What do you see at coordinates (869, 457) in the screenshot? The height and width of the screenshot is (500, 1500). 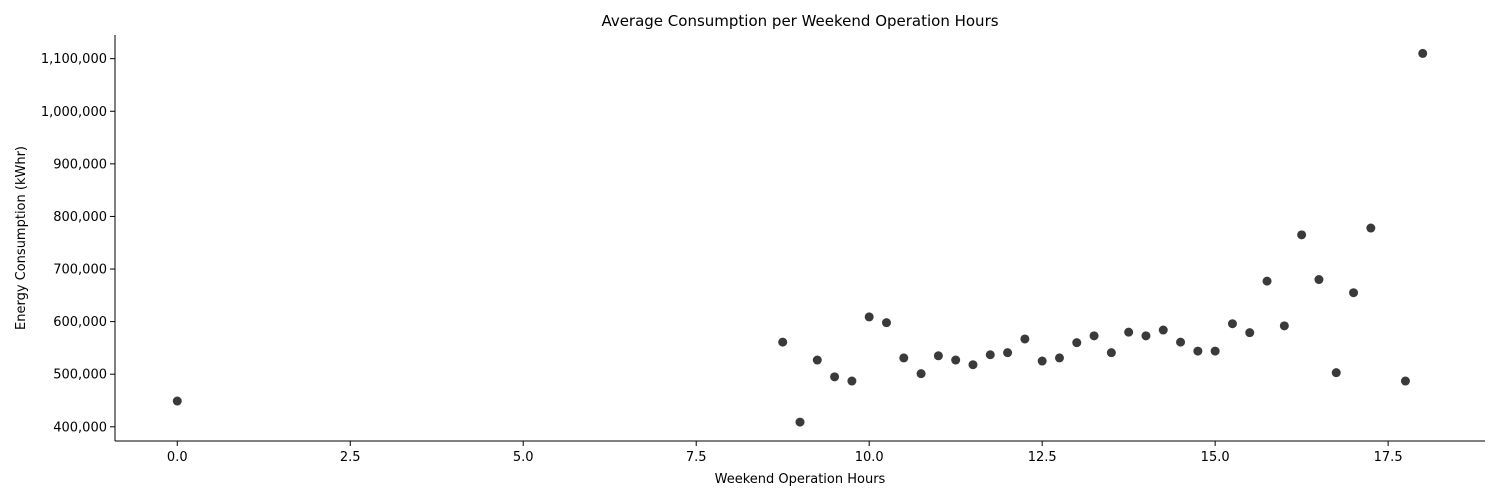 I see `x-tick-label: 10.0` at bounding box center [869, 457].